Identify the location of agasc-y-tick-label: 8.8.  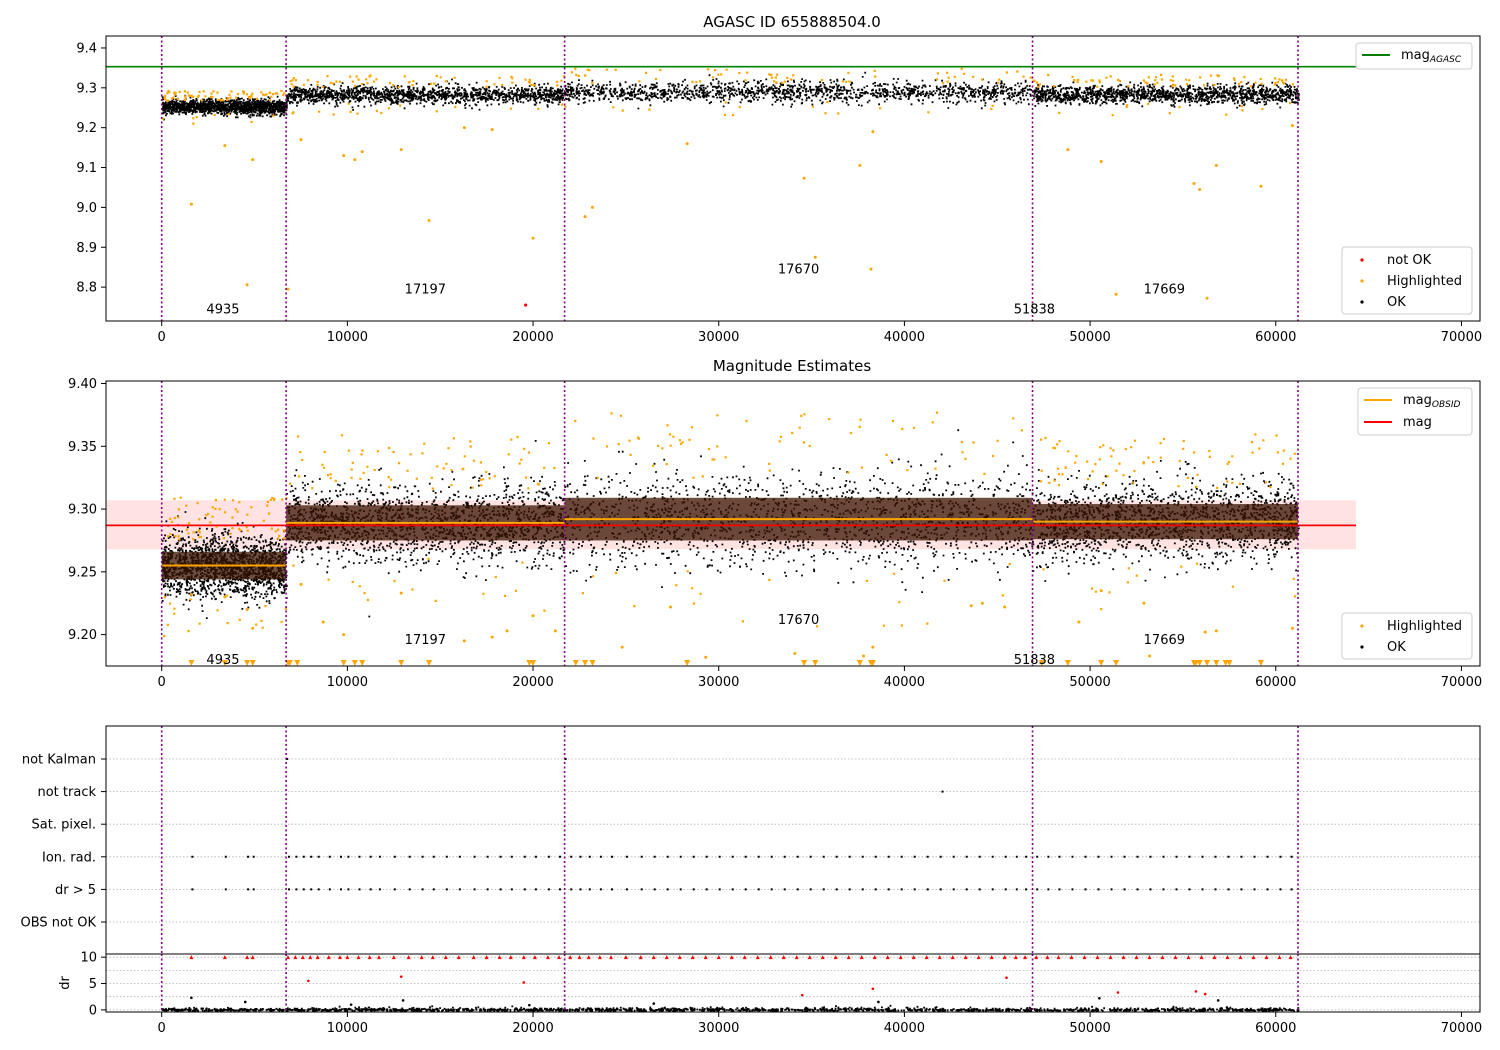
(86, 288).